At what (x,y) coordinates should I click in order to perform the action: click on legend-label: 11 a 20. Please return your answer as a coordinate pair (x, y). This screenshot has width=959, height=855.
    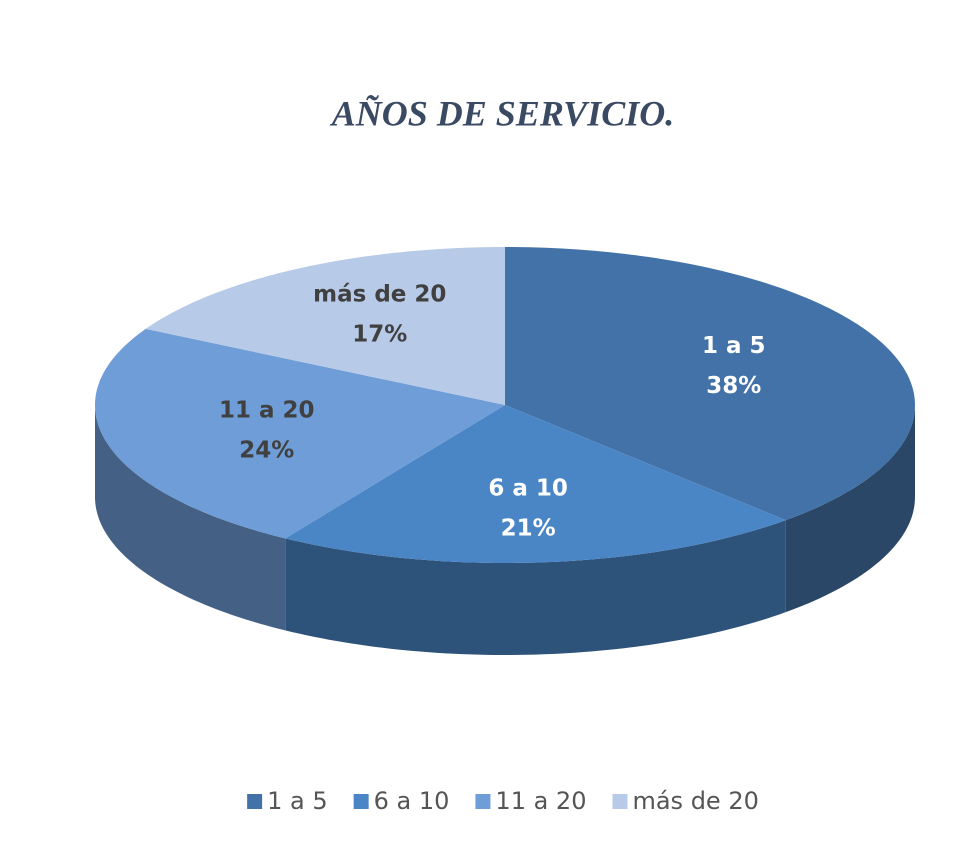
    Looking at the image, I should click on (540, 801).